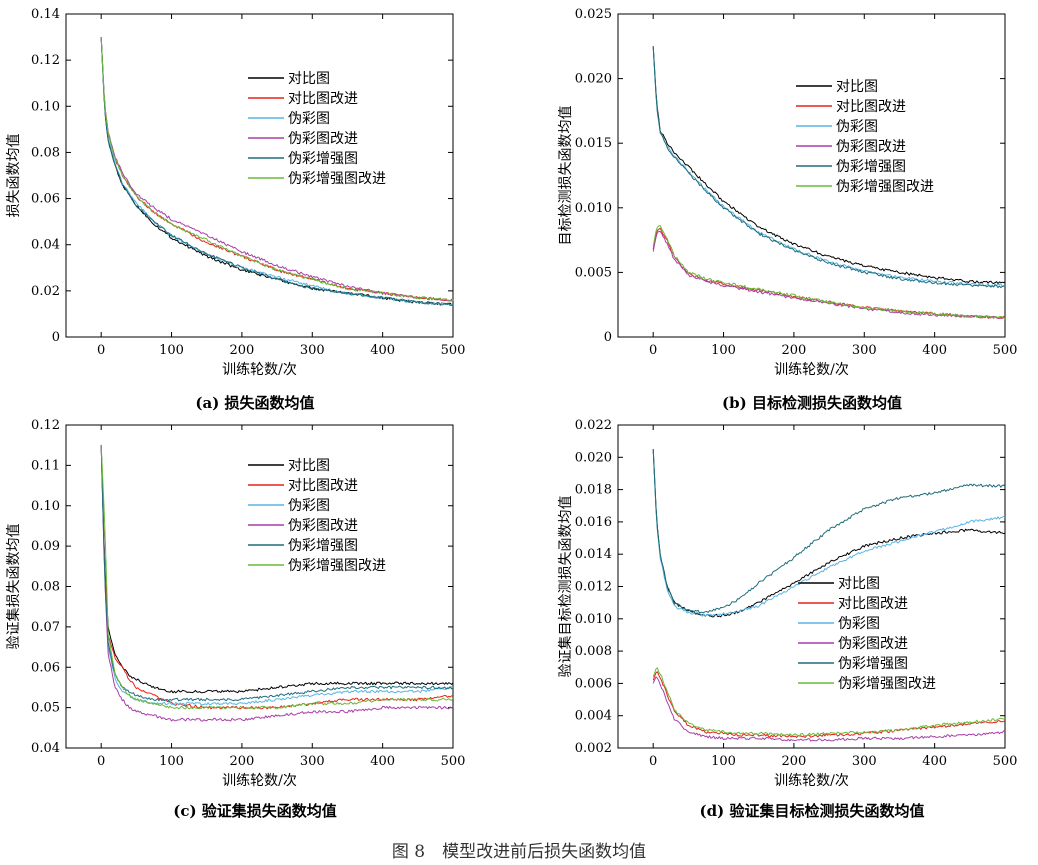 The height and width of the screenshot is (865, 1038). Describe the element at coordinates (593, 587) in the screenshot. I see `y-tick-label: 0.012` at that location.